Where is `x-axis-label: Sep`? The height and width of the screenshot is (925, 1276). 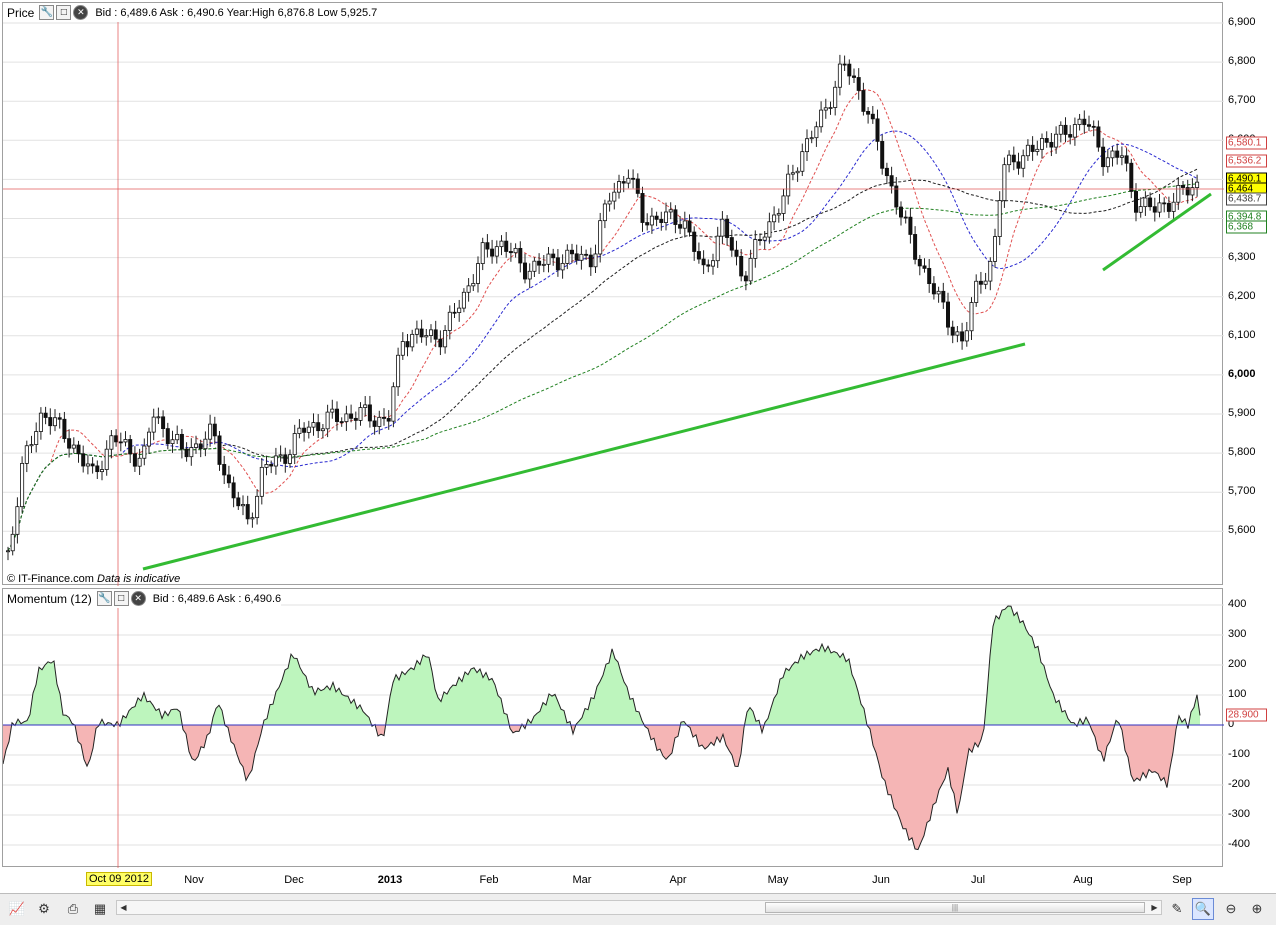 x-axis-label: Sep is located at coordinates (1182, 880).